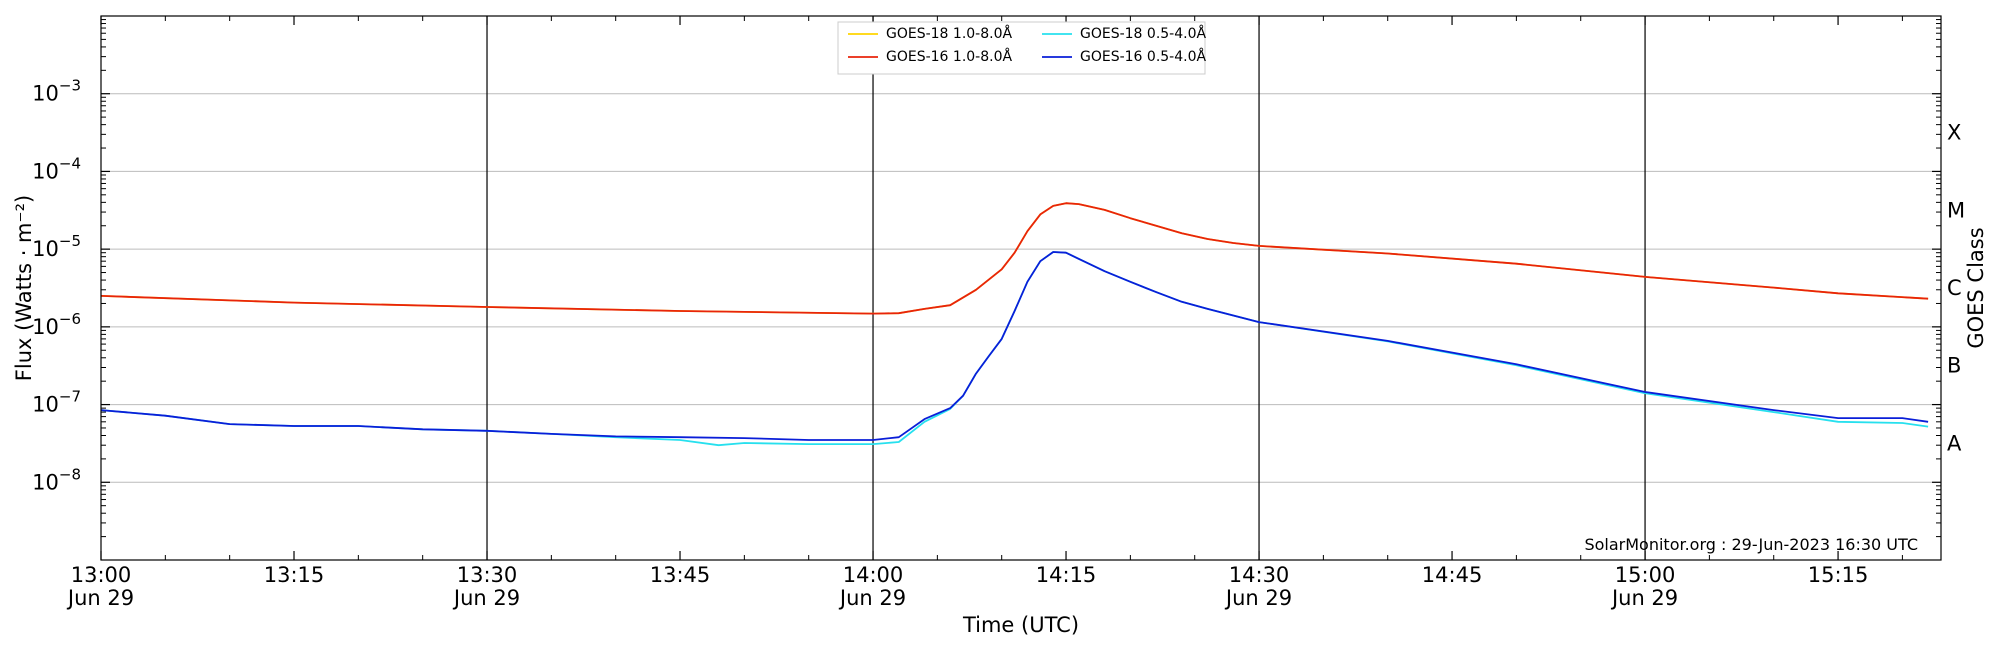  Describe the element at coordinates (24, 288) in the screenshot. I see `y-axis-title: Flux (Watts · m⁻²)` at that location.